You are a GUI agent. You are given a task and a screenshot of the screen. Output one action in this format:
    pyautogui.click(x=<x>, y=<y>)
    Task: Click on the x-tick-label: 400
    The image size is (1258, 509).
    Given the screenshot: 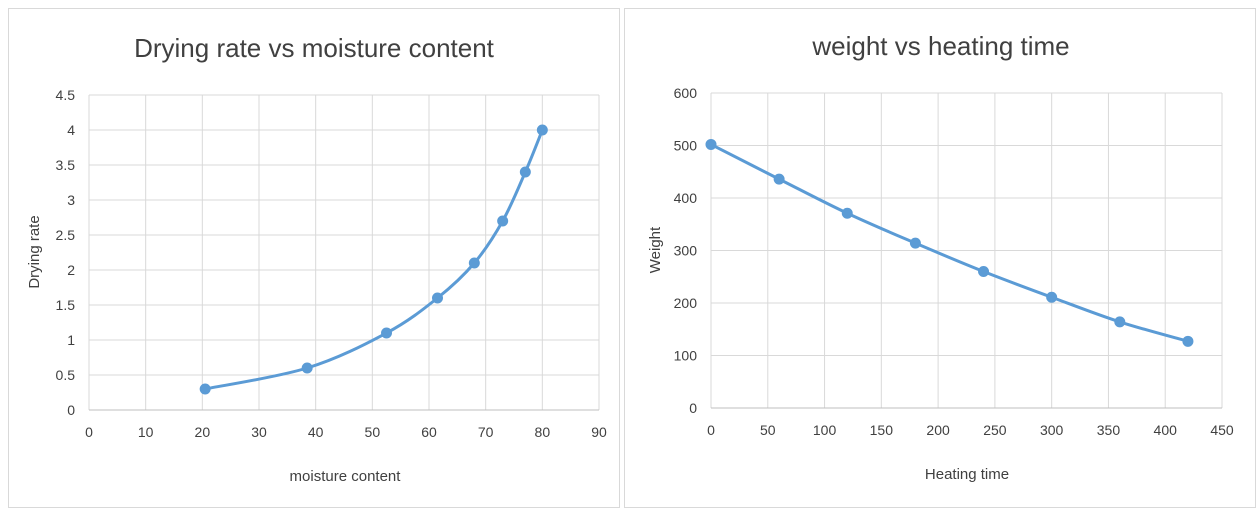 What is the action you would take?
    pyautogui.click(x=1166, y=430)
    